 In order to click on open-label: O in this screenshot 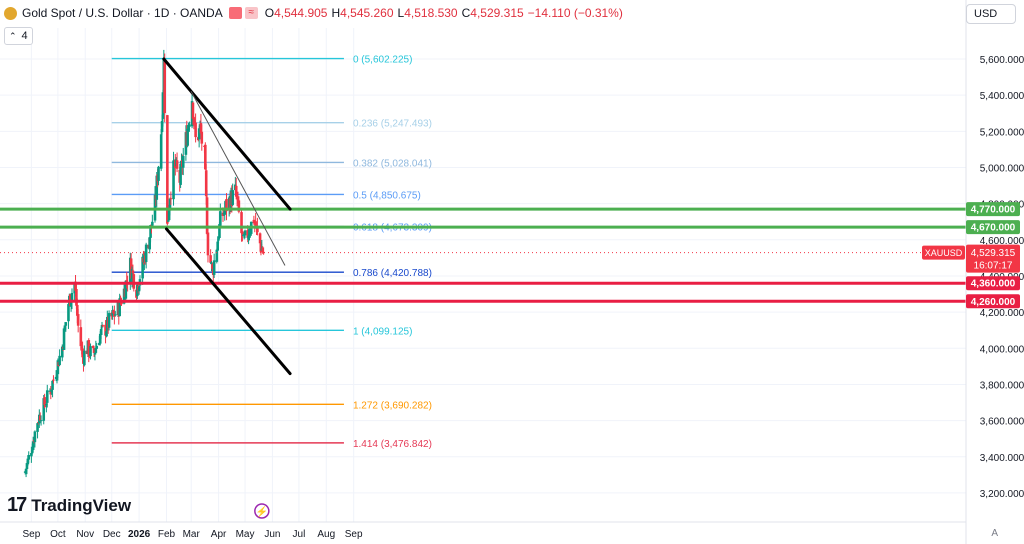, I will do `click(269, 13)`.